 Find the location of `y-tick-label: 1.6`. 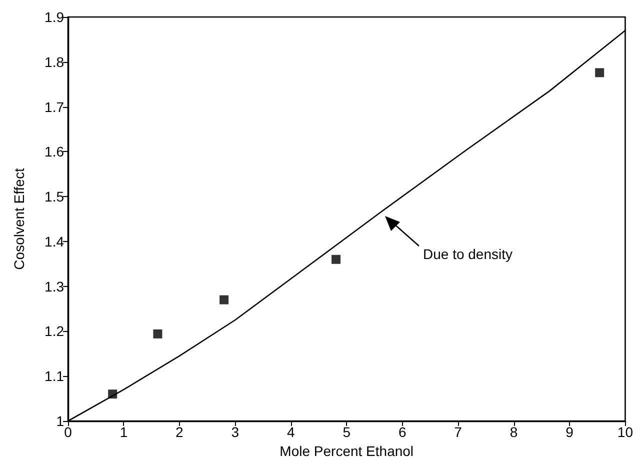

y-tick-label: 1.6 is located at coordinates (54, 152).